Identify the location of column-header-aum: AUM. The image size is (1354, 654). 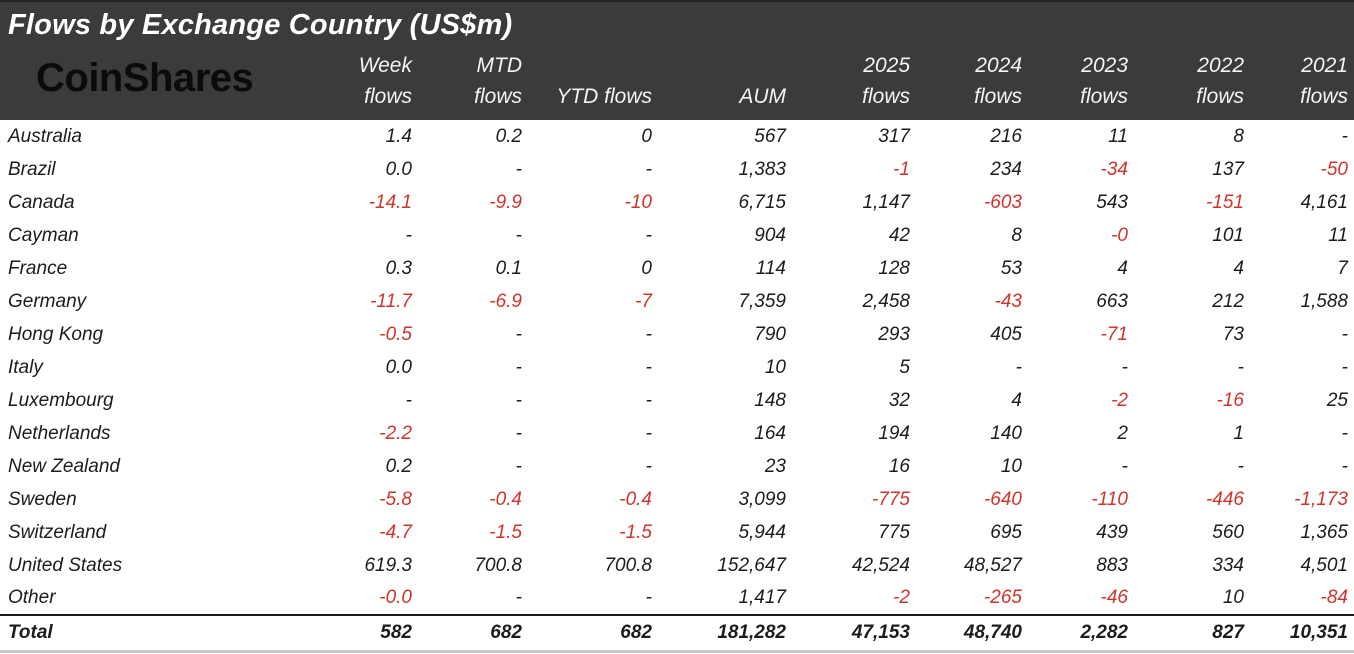
(725, 84).